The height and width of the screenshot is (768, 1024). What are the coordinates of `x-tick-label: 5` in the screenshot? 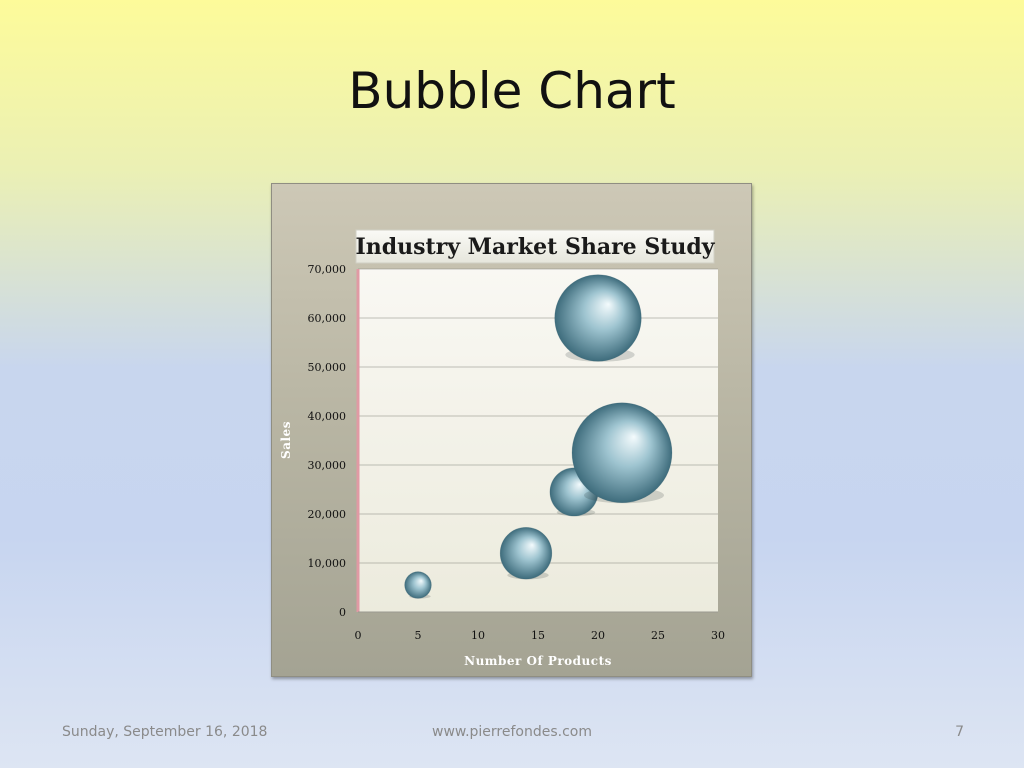 It's located at (418, 635).